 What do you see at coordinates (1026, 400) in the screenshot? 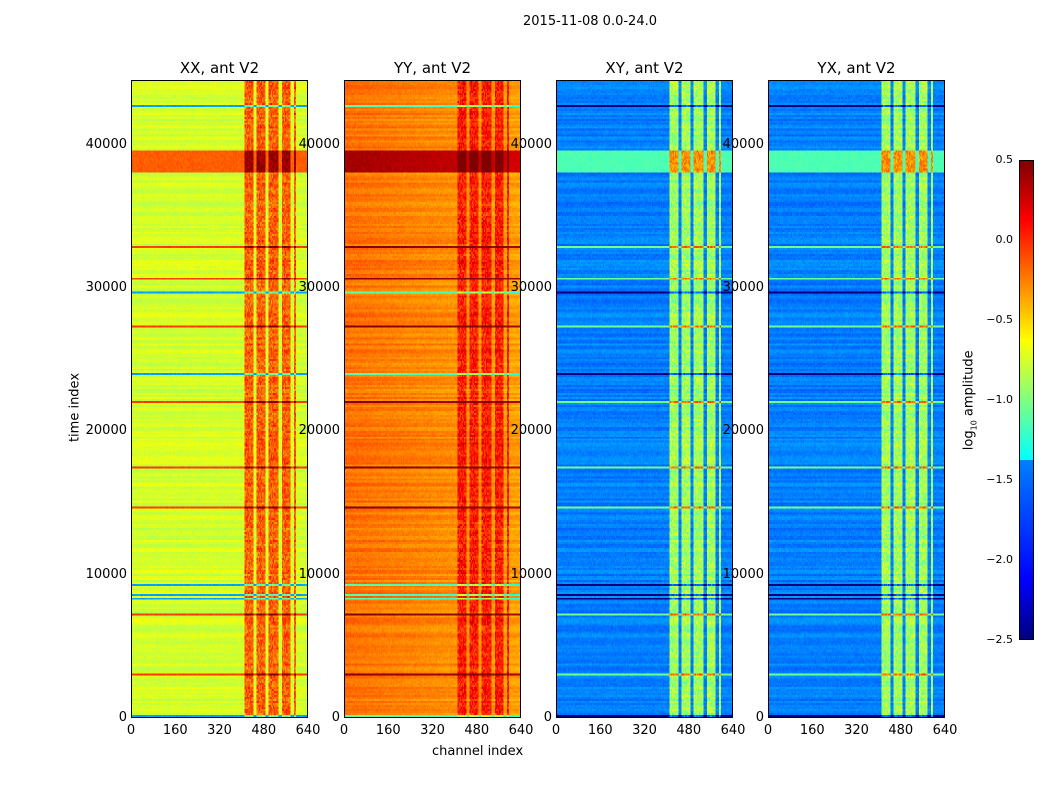
I see `colorbar` at bounding box center [1026, 400].